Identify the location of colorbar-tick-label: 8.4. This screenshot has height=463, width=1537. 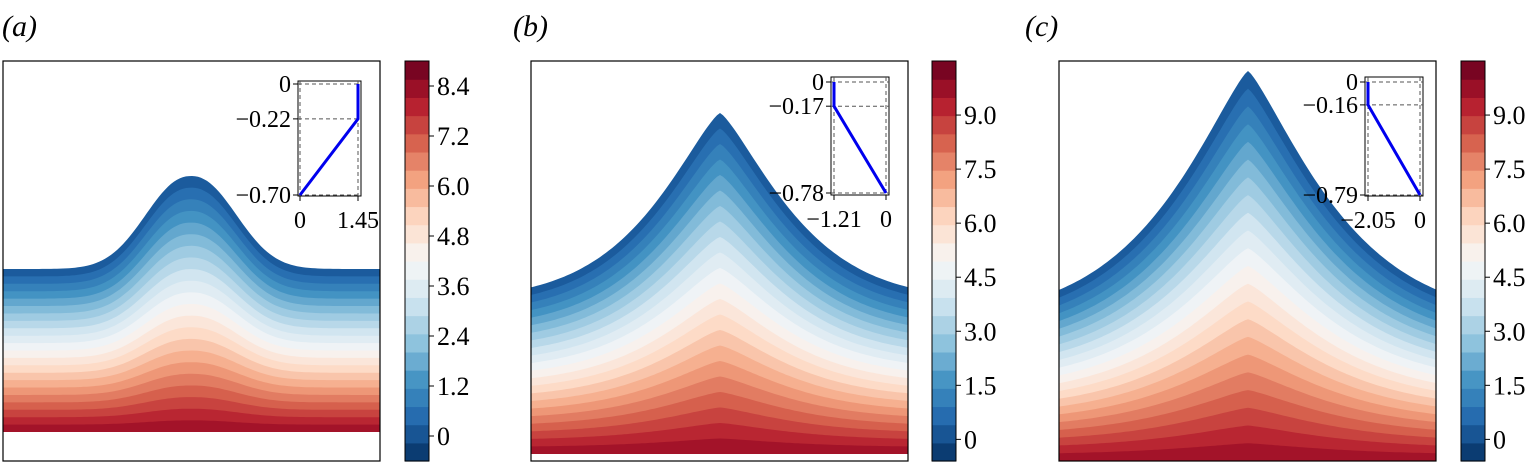
(453, 86).